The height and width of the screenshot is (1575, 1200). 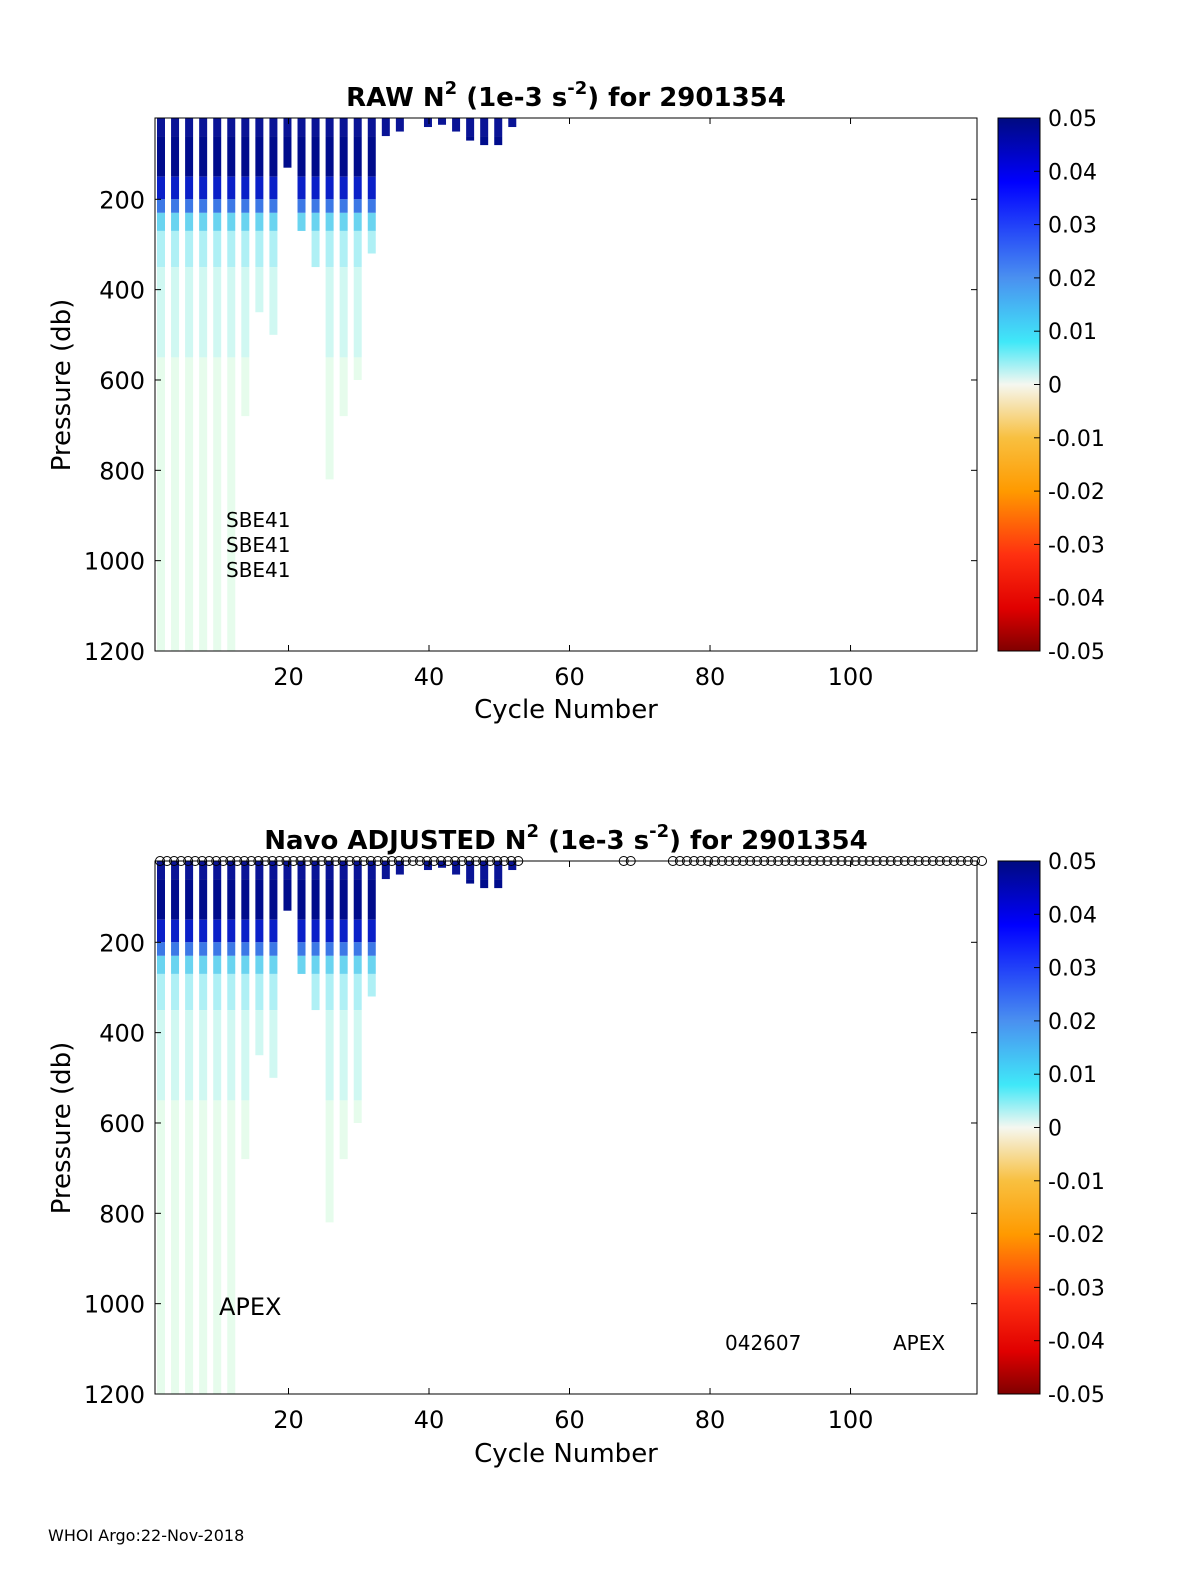 What do you see at coordinates (1072, 969) in the screenshot?
I see `colorbar-tick-label: 0.03` at bounding box center [1072, 969].